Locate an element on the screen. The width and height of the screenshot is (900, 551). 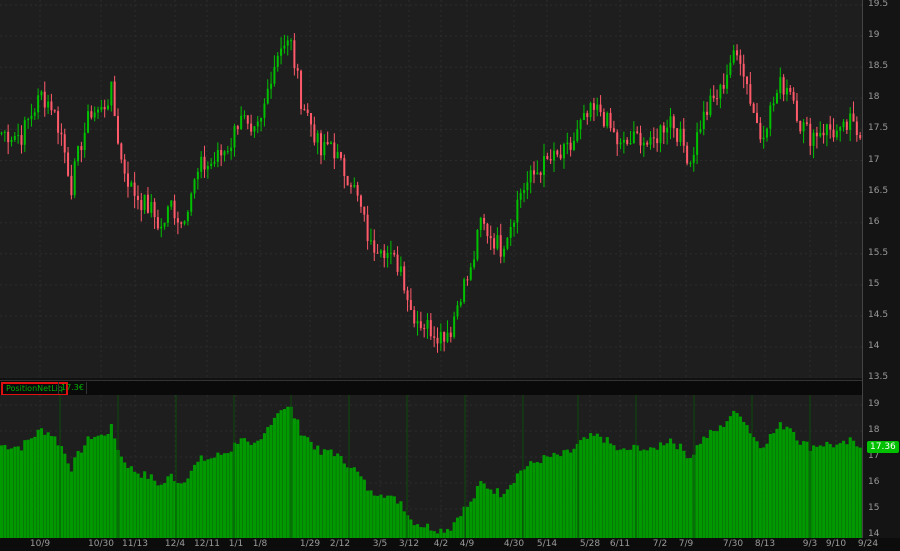
study-value-label: 17.3€ is located at coordinates (72, 388).